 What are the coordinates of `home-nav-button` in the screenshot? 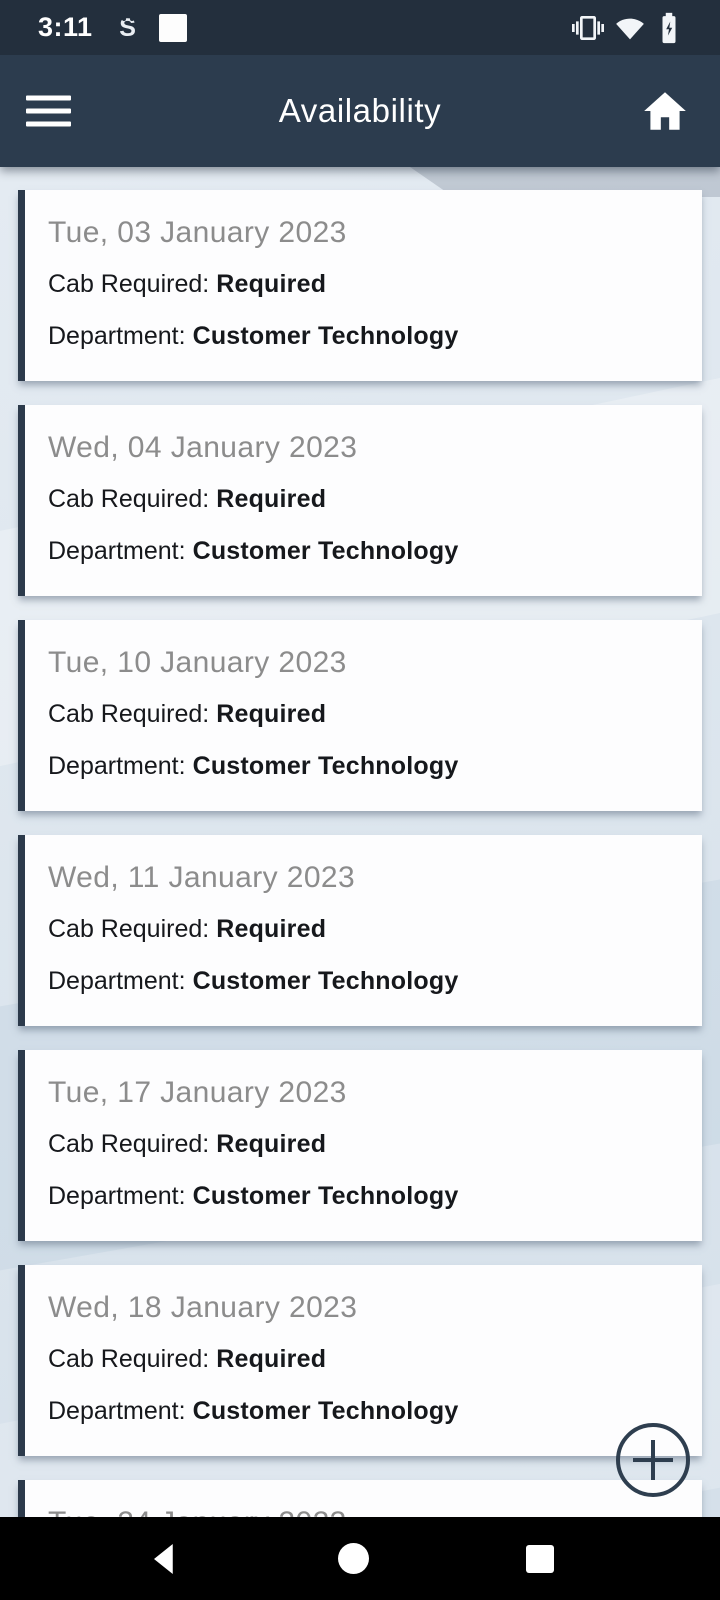 It's located at (353, 1559).